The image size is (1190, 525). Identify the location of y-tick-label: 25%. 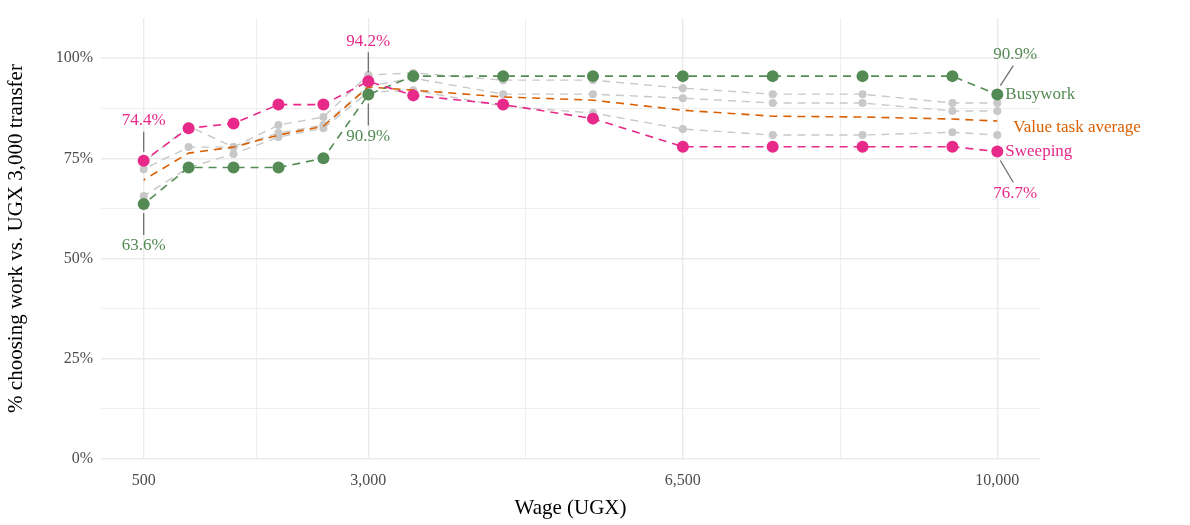
(78, 357).